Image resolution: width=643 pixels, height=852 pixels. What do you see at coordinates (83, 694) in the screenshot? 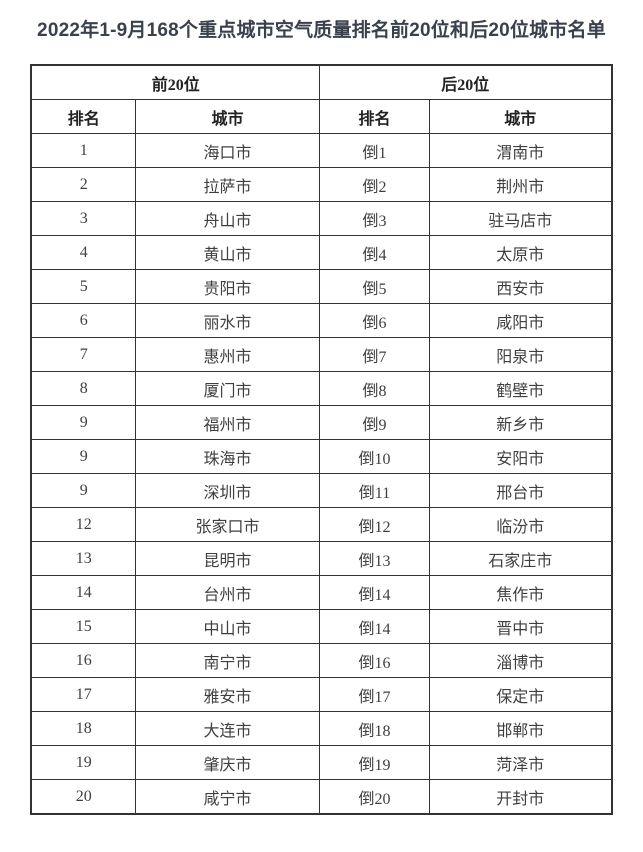
I see `rank-cell-left: 17` at bounding box center [83, 694].